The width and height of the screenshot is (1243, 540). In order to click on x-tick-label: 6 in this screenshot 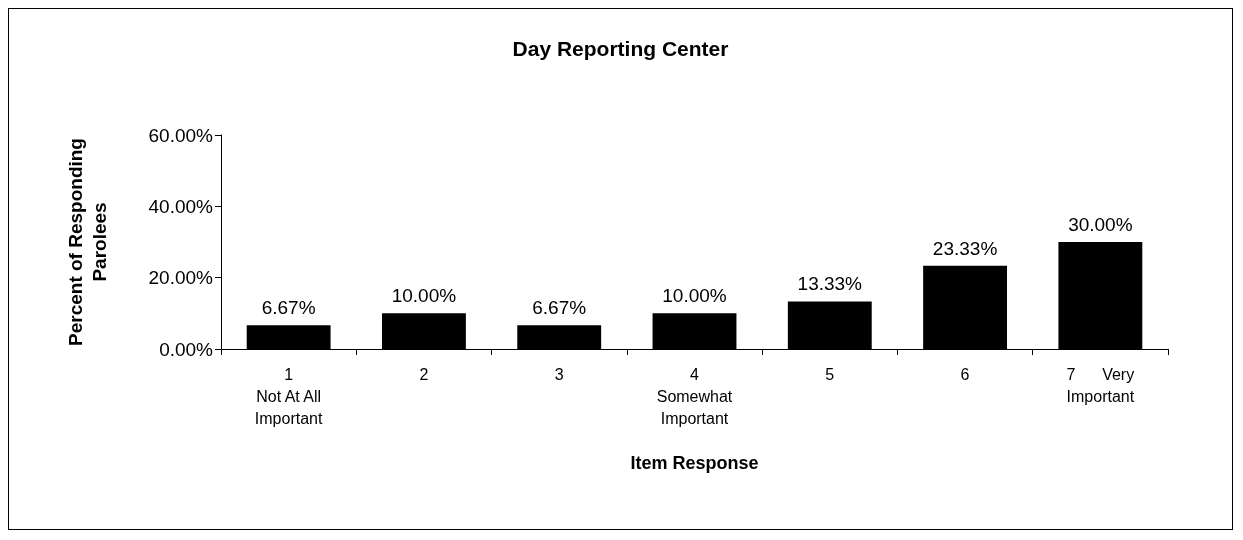, I will do `click(965, 374)`.